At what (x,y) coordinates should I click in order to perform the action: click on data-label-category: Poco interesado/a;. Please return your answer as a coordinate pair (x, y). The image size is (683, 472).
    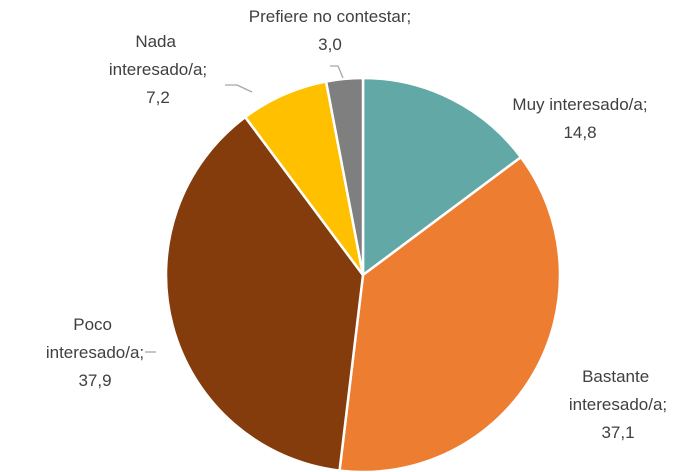
    Looking at the image, I should click on (95, 338).